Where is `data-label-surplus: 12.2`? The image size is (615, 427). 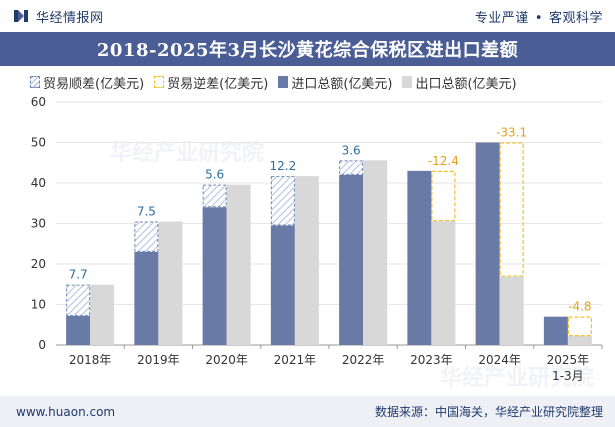
data-label-surplus: 12.2 is located at coordinates (283, 166).